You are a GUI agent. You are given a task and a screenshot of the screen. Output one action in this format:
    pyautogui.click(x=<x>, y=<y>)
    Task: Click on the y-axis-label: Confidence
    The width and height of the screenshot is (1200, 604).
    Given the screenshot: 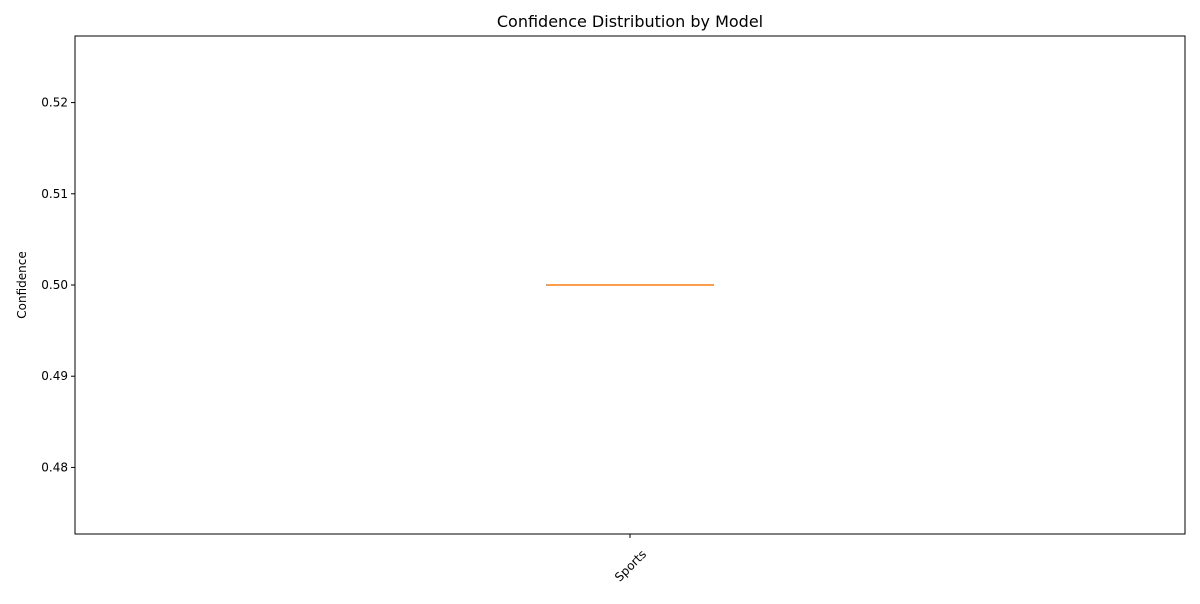 What is the action you would take?
    pyautogui.click(x=22, y=284)
    